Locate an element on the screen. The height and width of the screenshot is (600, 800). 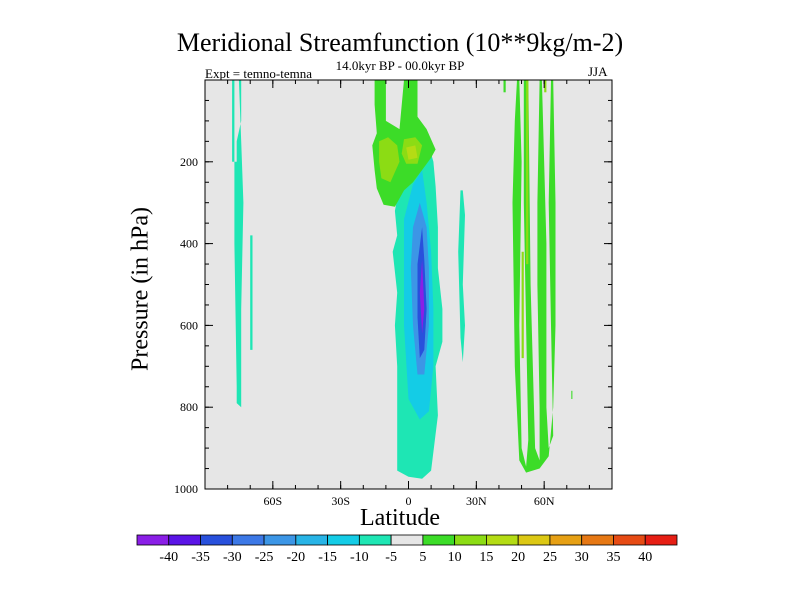
contour-neg-left-strip is located at coordinates (251, 292).